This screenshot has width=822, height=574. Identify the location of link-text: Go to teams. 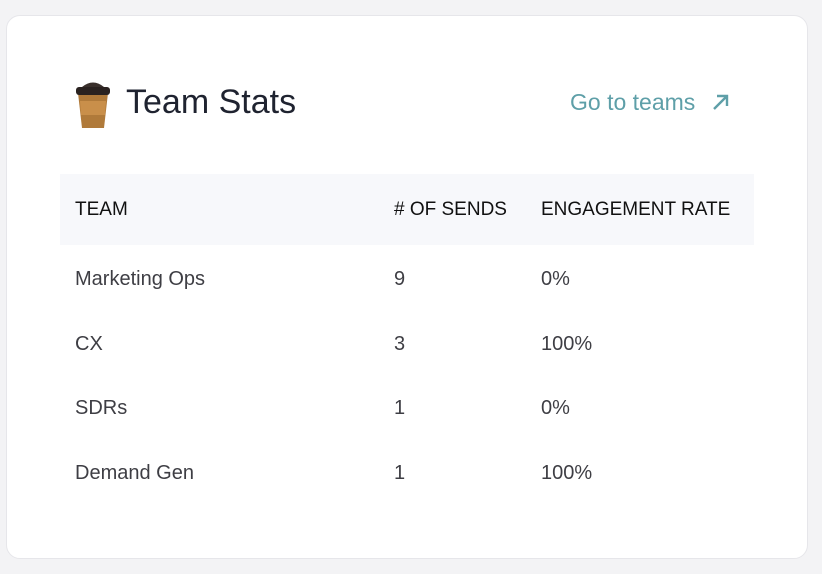
(633, 102).